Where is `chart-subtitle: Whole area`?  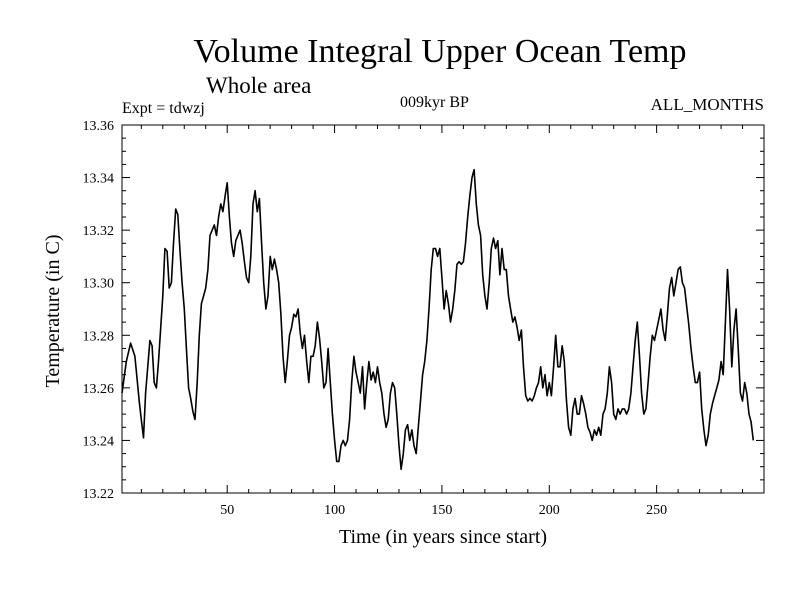 chart-subtitle: Whole area is located at coordinates (259, 85).